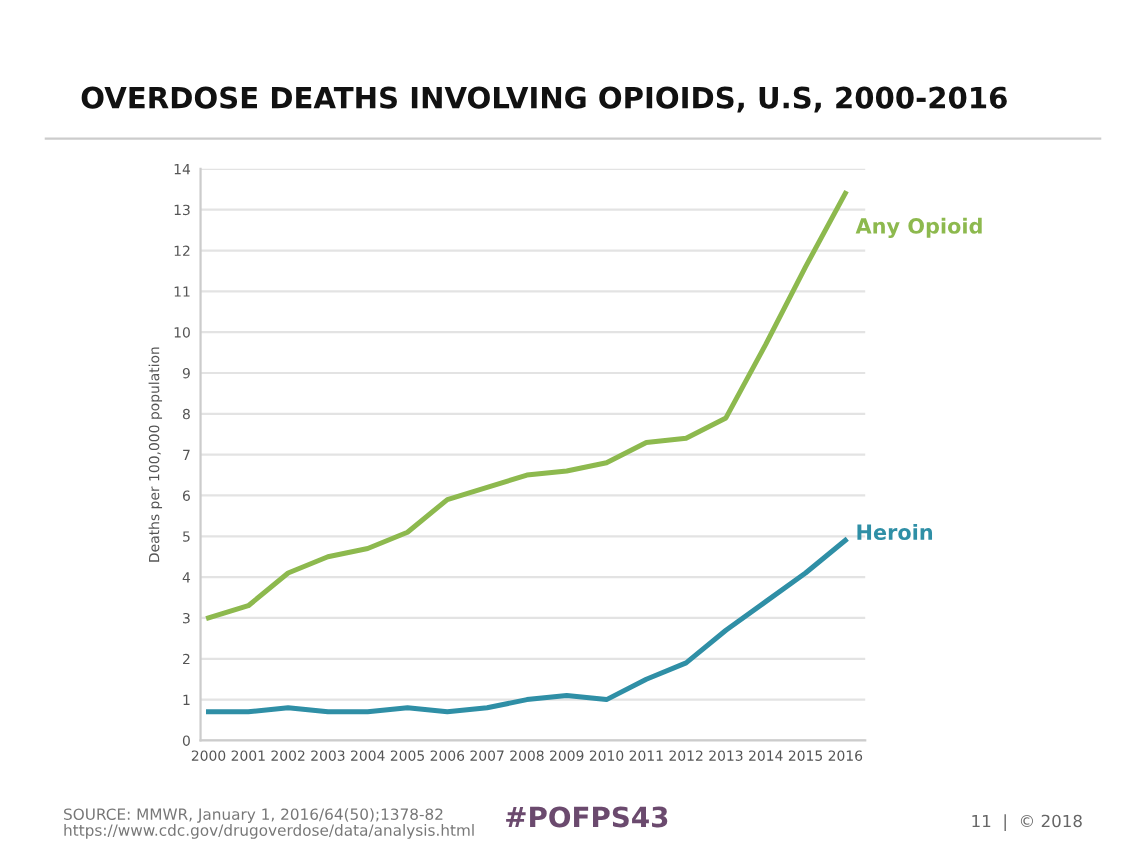  Describe the element at coordinates (587, 817) in the screenshot. I see `text: #POFPS43` at that location.